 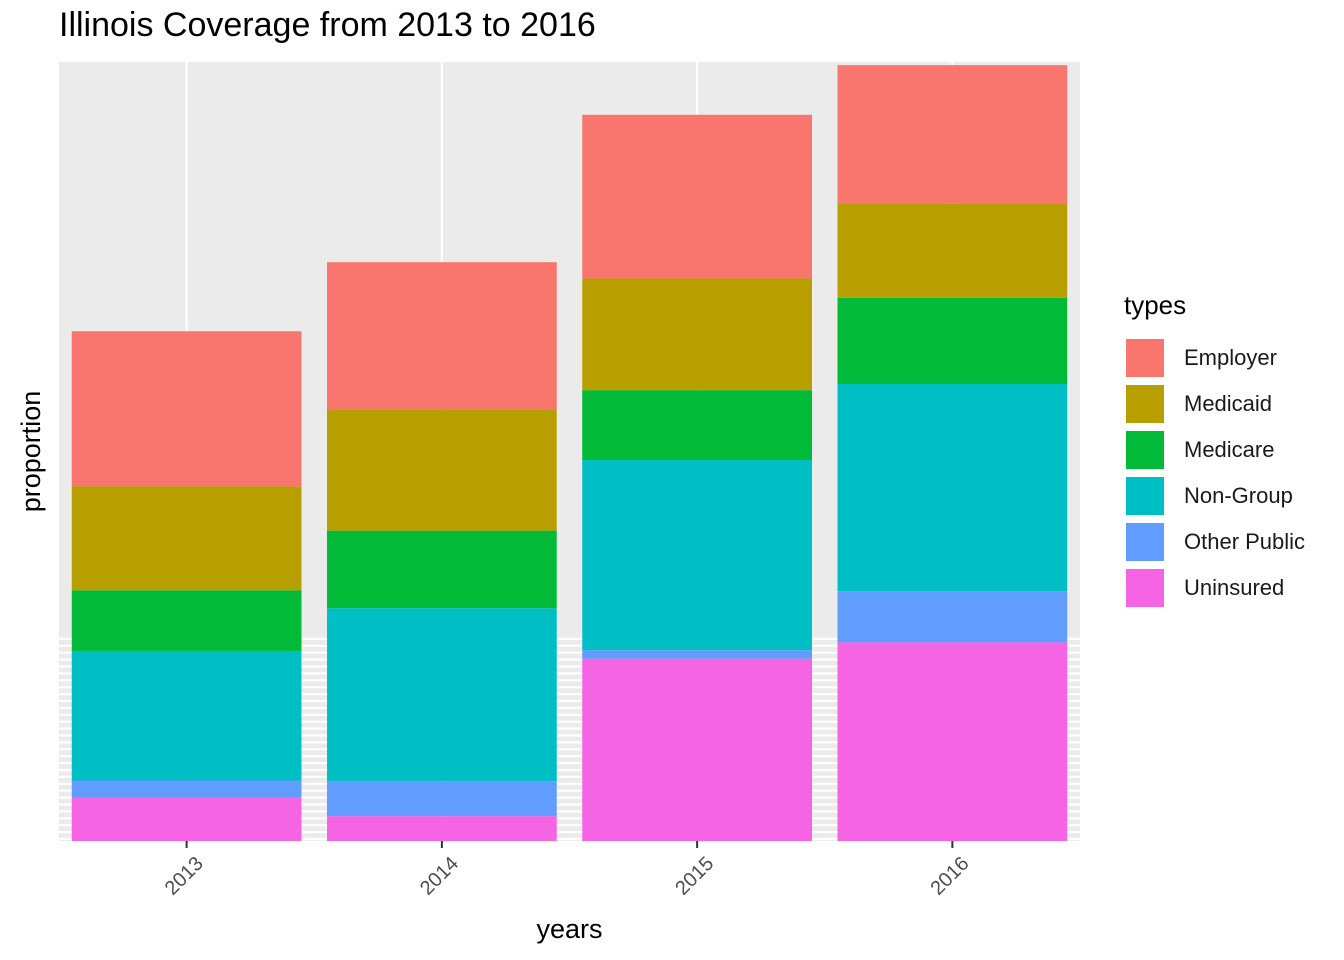 What do you see at coordinates (952, 741) in the screenshot?
I see `bar-segment-2016-uninsured` at bounding box center [952, 741].